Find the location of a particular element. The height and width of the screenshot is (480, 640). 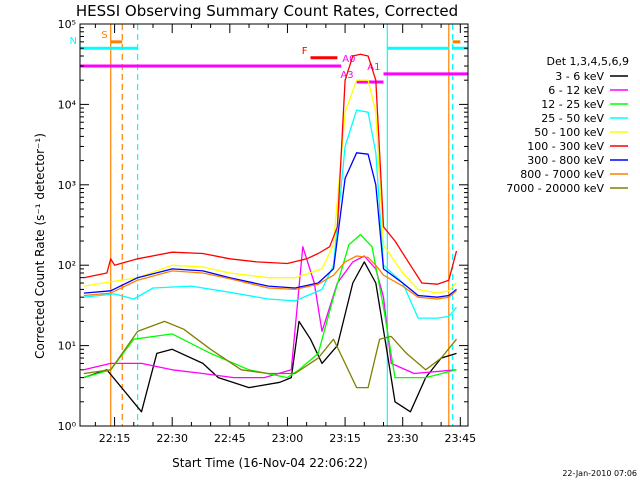

y-tick-label: 10¹ is located at coordinates (67, 346).